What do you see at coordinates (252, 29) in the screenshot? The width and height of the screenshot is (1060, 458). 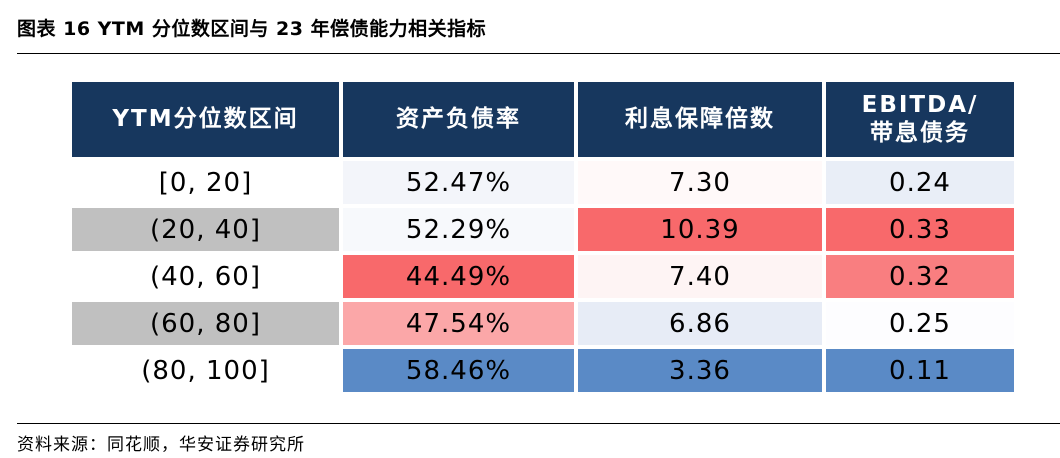 I see `figure-title: 图表 16 YTM 分位数区间与 23 年偿债能力相关指标` at bounding box center [252, 29].